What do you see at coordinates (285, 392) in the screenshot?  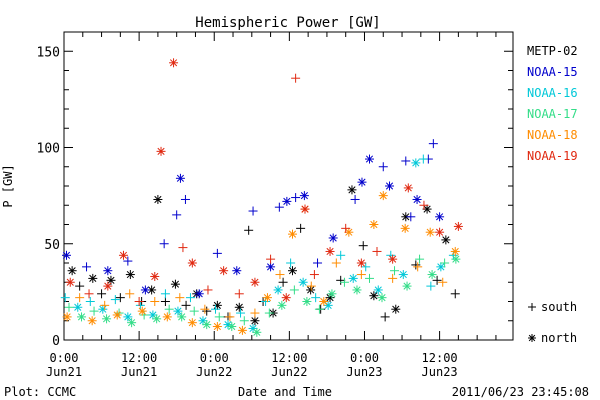 I see `x-axis-label: Date and Time` at bounding box center [285, 392].